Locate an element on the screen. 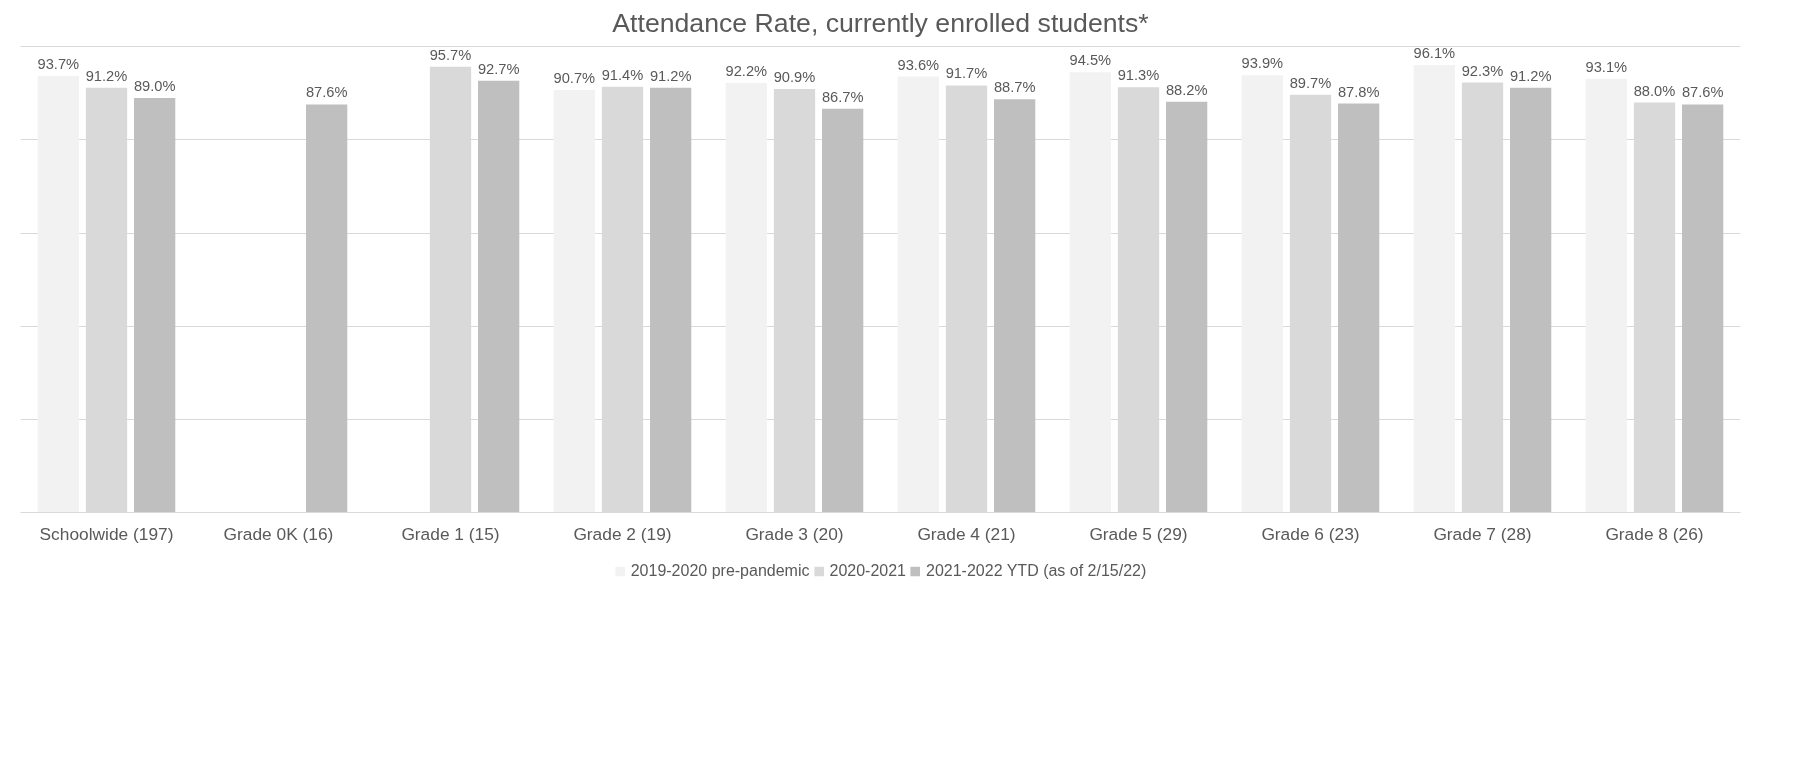 The height and width of the screenshot is (757, 1794). x-tick-label: Grade 4 (21) is located at coordinates (966, 533).